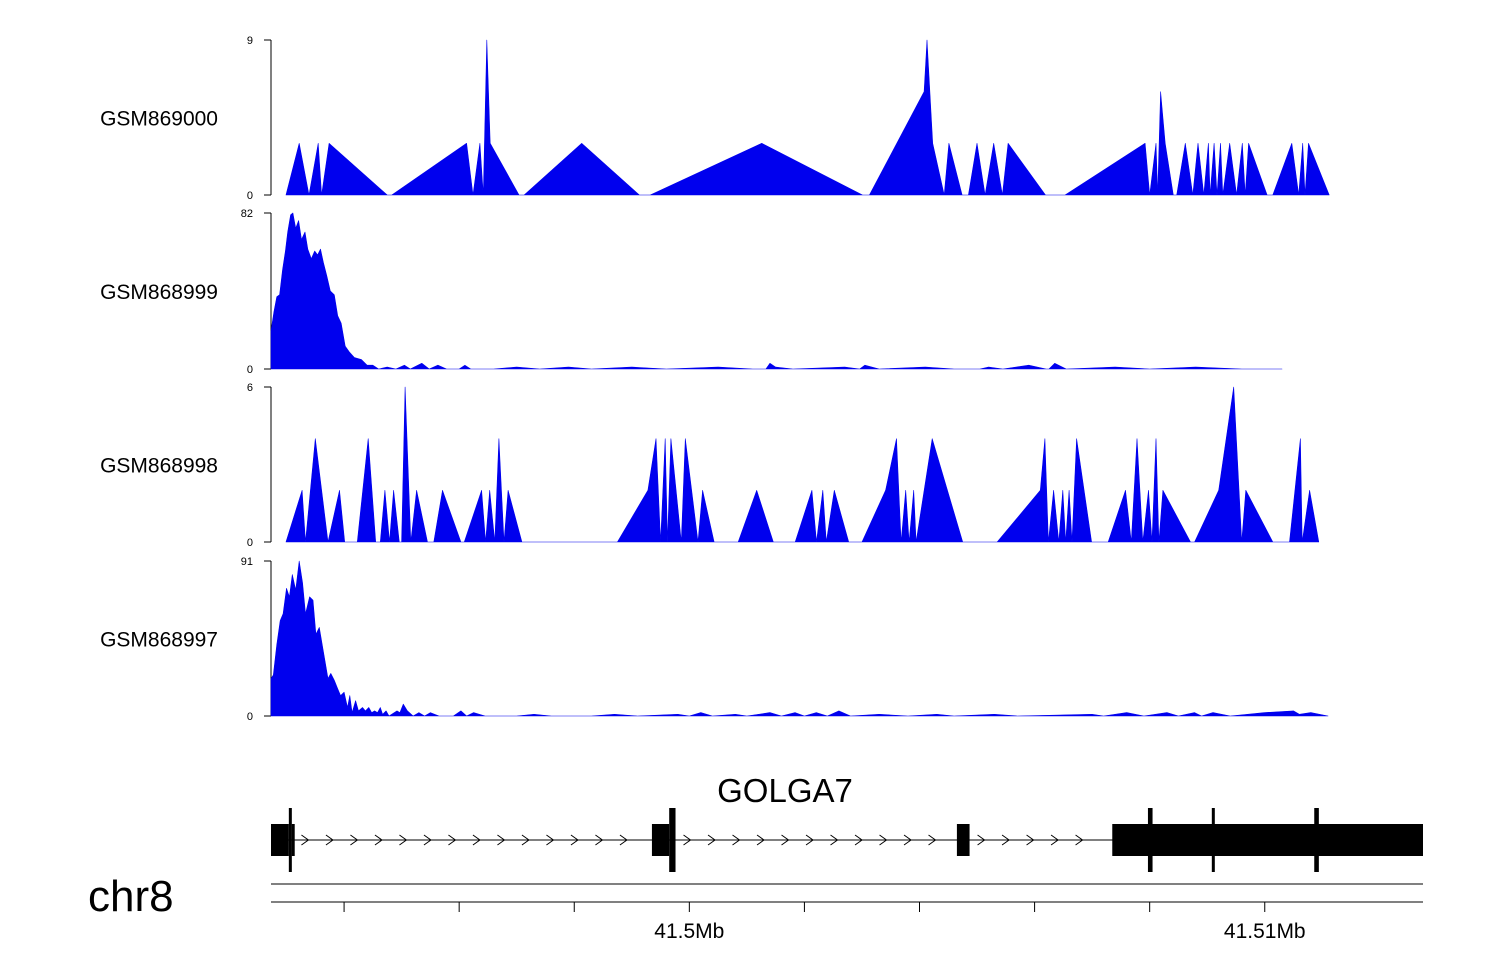  I want to click on y-tick-label: 6, so click(250, 388).